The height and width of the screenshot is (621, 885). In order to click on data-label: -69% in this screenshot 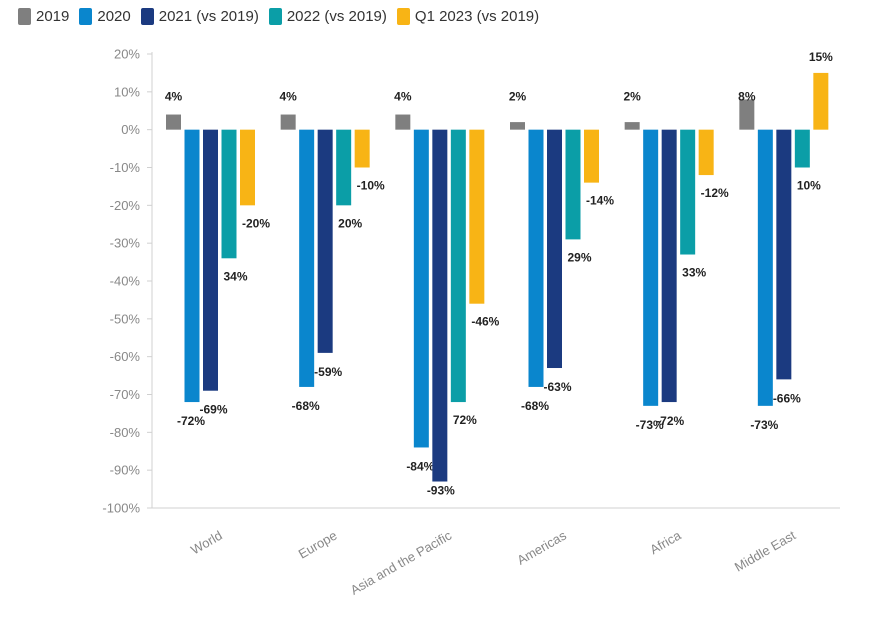, I will do `click(213, 410)`.